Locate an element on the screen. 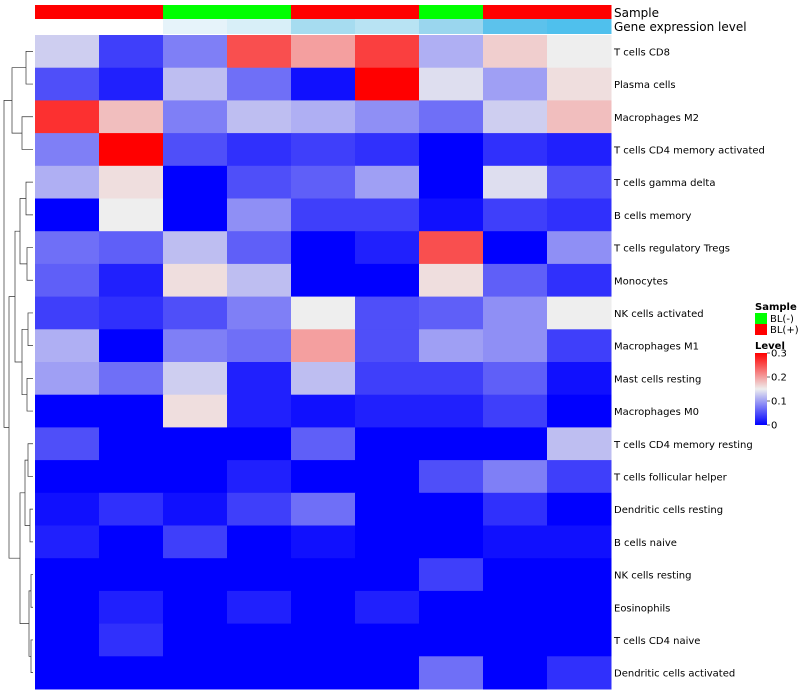 Image resolution: width=800 pixels, height=700 pixels. row-label: Mast cells resting is located at coordinates (657, 379).